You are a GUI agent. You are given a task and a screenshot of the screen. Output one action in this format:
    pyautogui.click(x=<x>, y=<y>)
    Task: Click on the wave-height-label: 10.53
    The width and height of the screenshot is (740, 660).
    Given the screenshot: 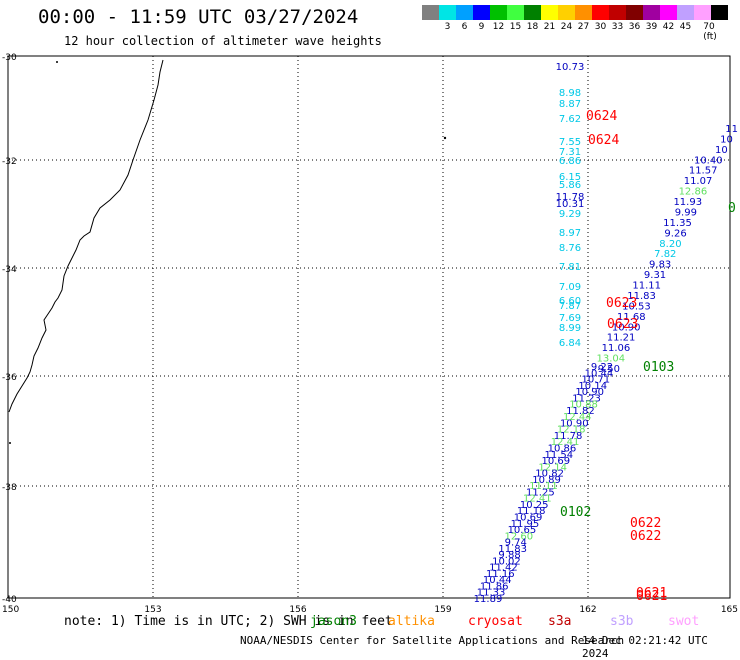 What is the action you would take?
    pyautogui.click(x=636, y=306)
    